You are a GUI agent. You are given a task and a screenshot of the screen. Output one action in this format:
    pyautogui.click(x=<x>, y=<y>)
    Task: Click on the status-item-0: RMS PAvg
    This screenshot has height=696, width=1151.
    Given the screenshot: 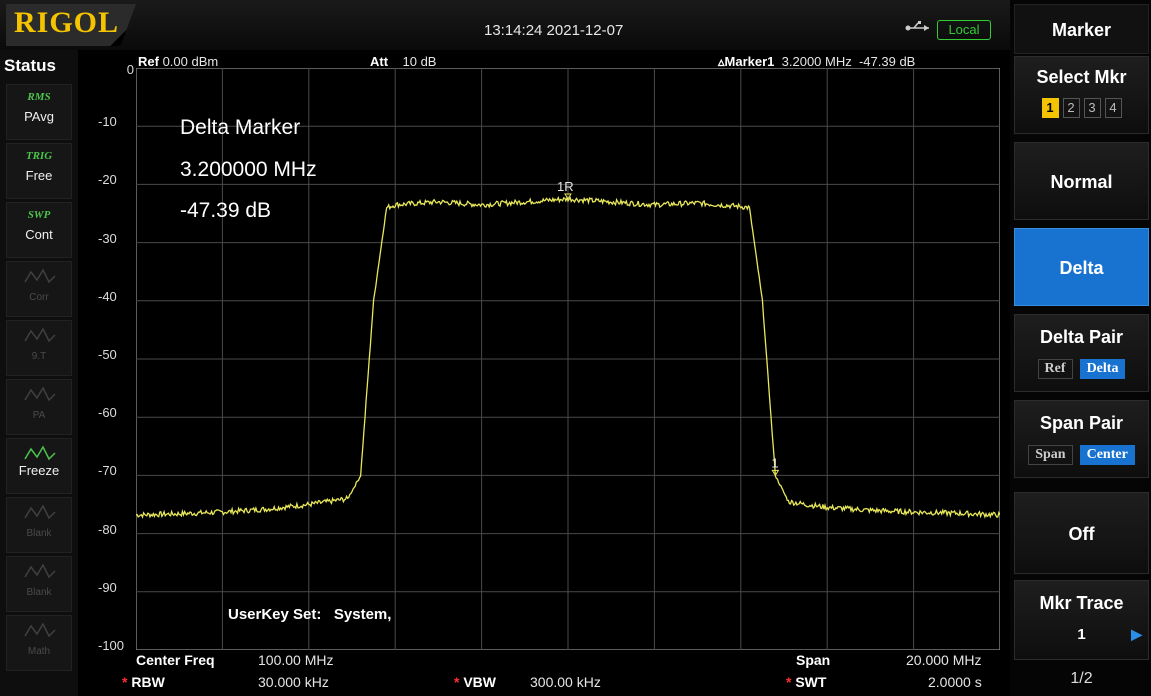 What is the action you would take?
    pyautogui.click(x=39, y=112)
    